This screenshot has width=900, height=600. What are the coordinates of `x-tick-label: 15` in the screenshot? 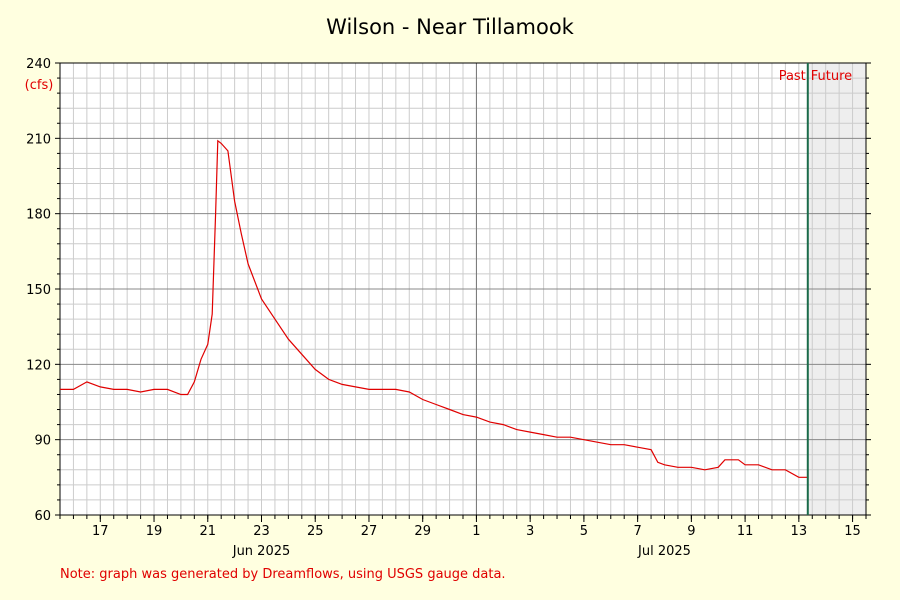 It's located at (852, 531).